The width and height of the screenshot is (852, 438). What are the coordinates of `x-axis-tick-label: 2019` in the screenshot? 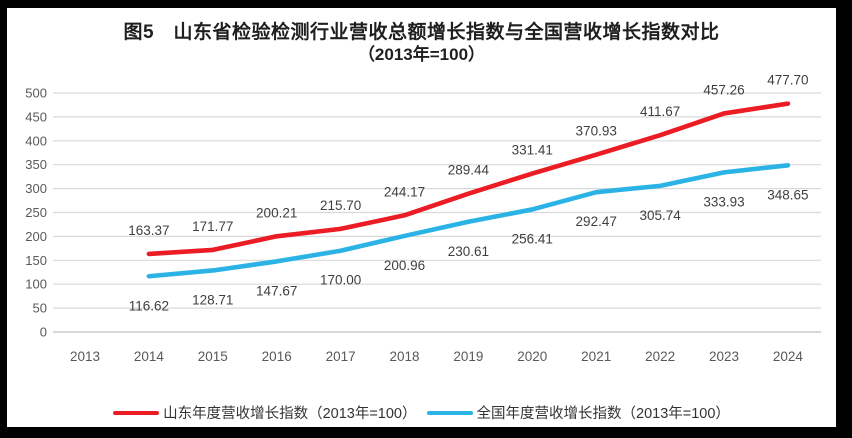 It's located at (468, 356).